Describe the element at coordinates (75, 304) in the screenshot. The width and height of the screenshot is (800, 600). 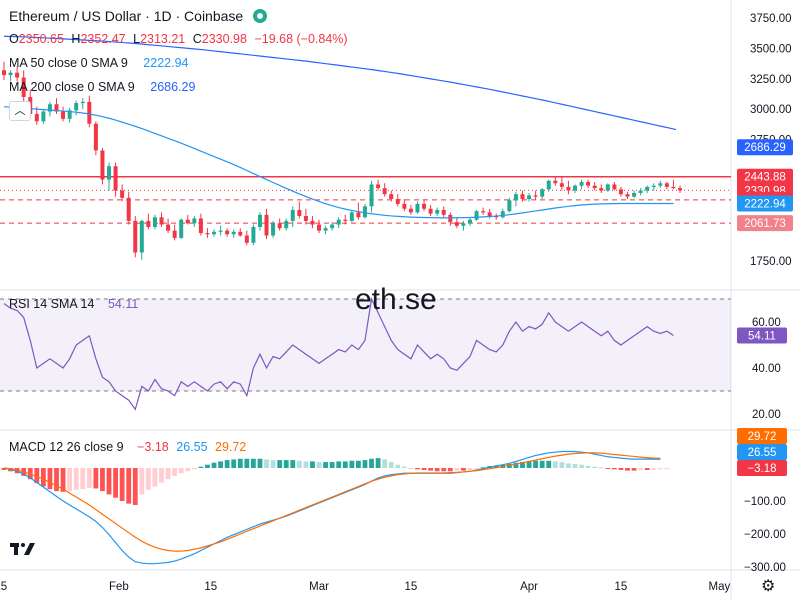
I see `rsi-legend: RSI 14 SMA 14 54.11` at that location.